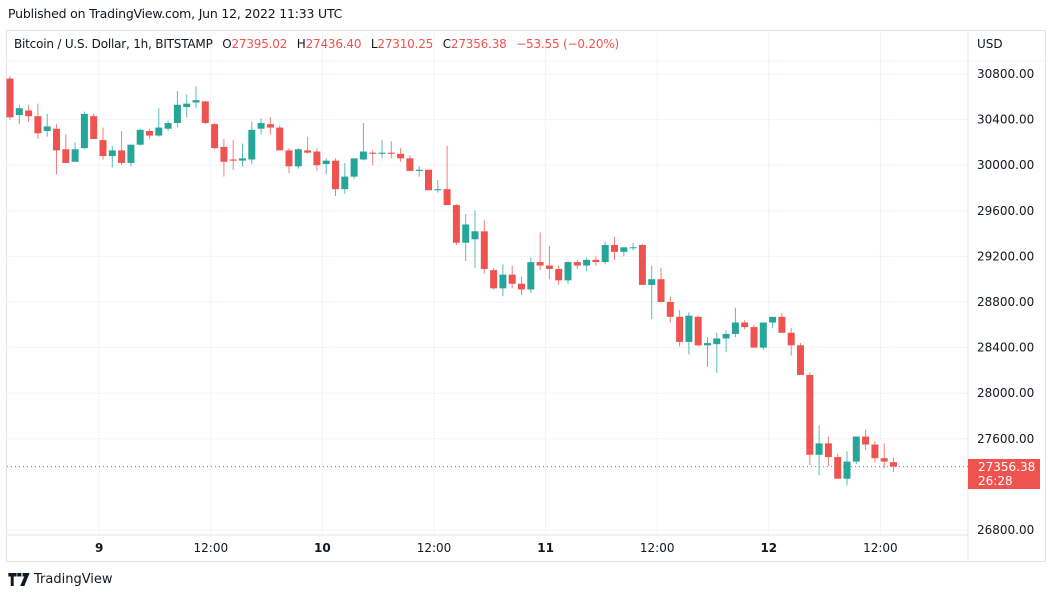 This screenshot has width=1050, height=600. I want to click on symbol-title: Bitcoin / U.S. Dollar, 1h, BITSTAMP, so click(113, 44).